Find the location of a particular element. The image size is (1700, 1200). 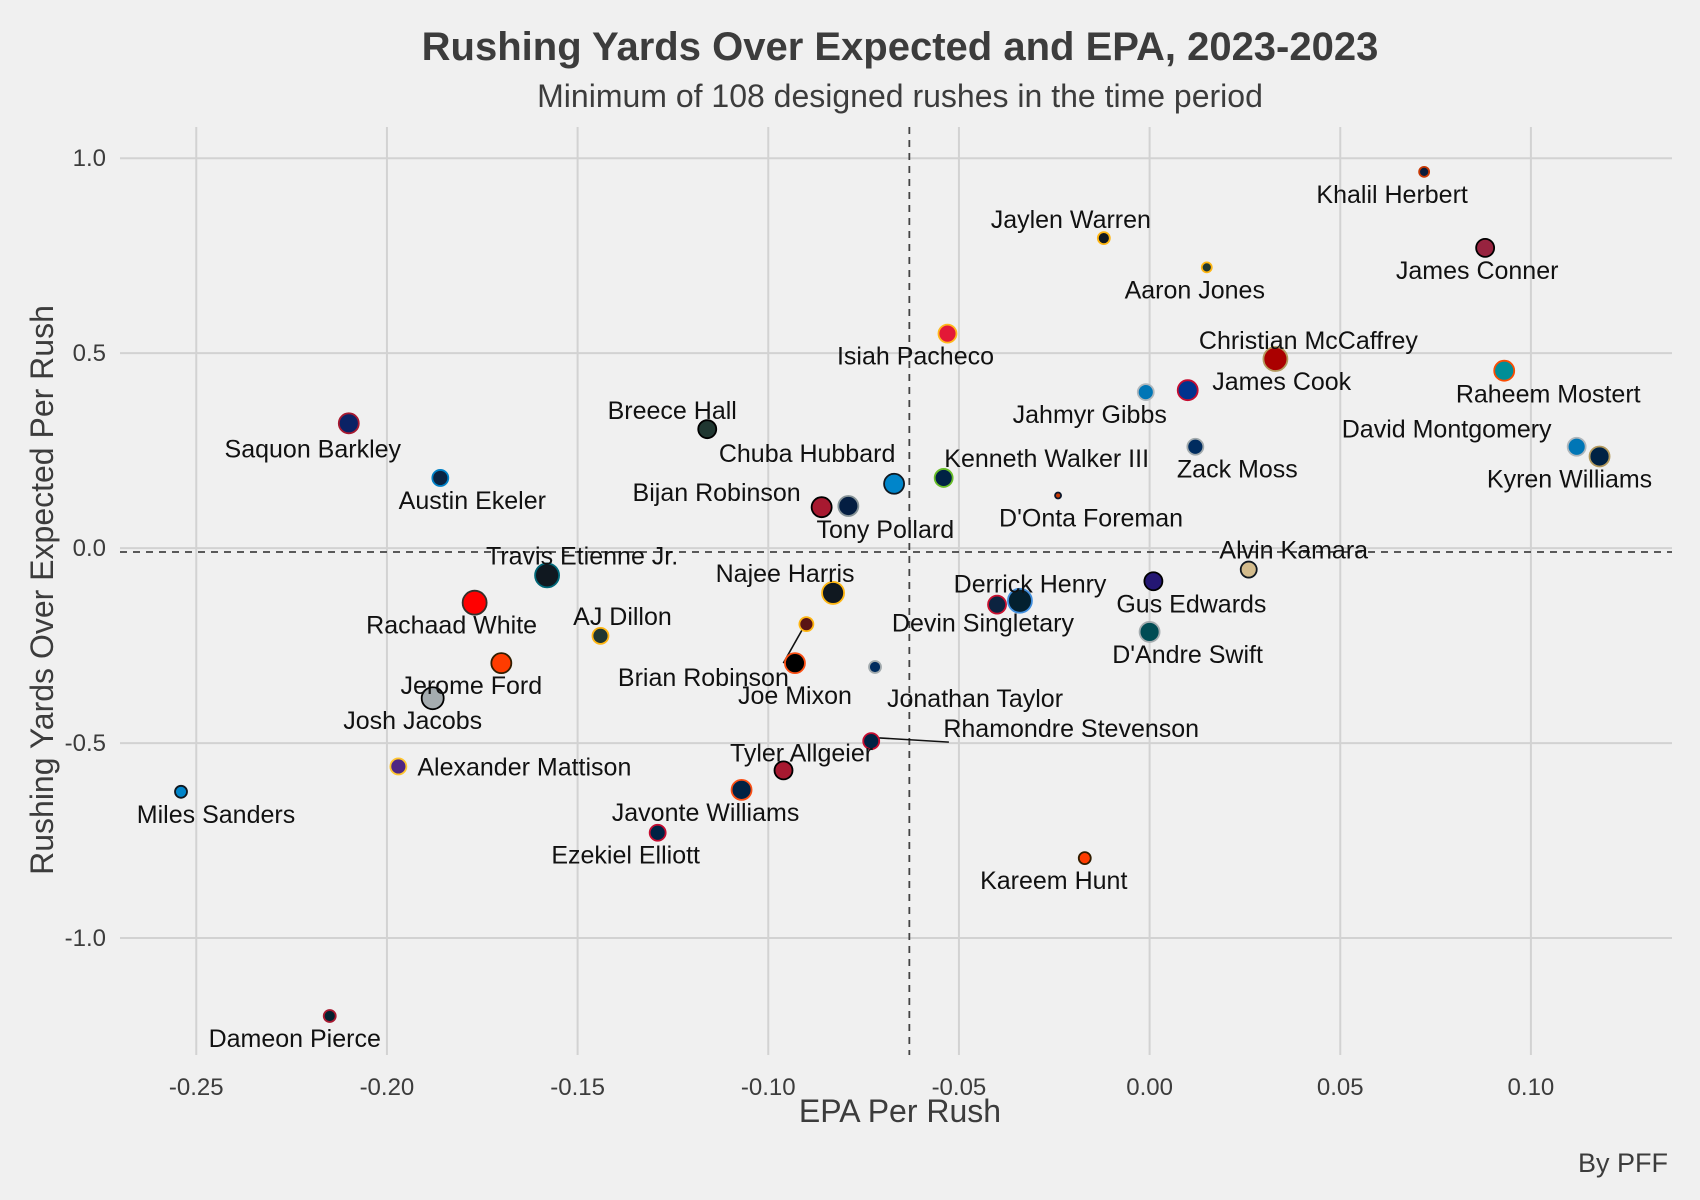

data-label: Joe Mixon is located at coordinates (795, 696).